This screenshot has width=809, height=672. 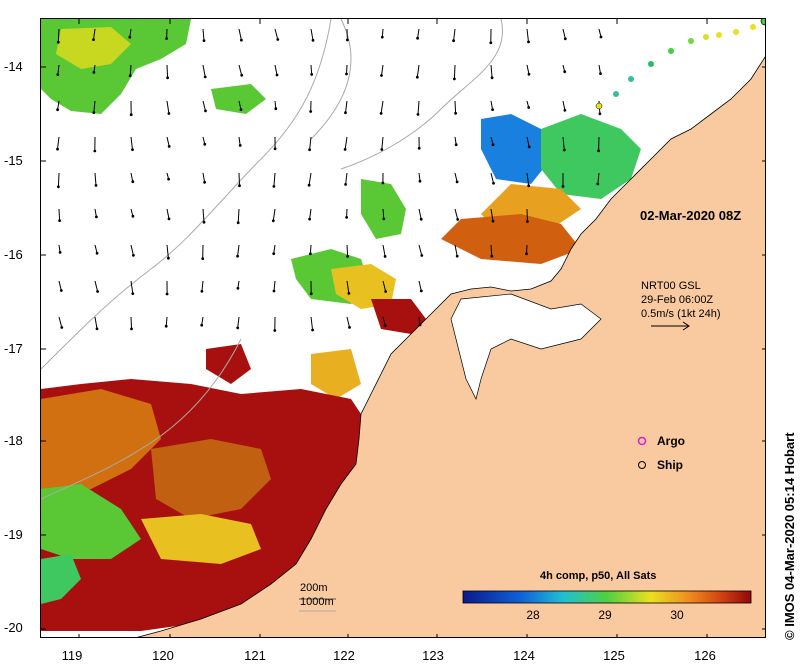 What do you see at coordinates (433, 655) in the screenshot?
I see `lon-tick-label: 123` at bounding box center [433, 655].